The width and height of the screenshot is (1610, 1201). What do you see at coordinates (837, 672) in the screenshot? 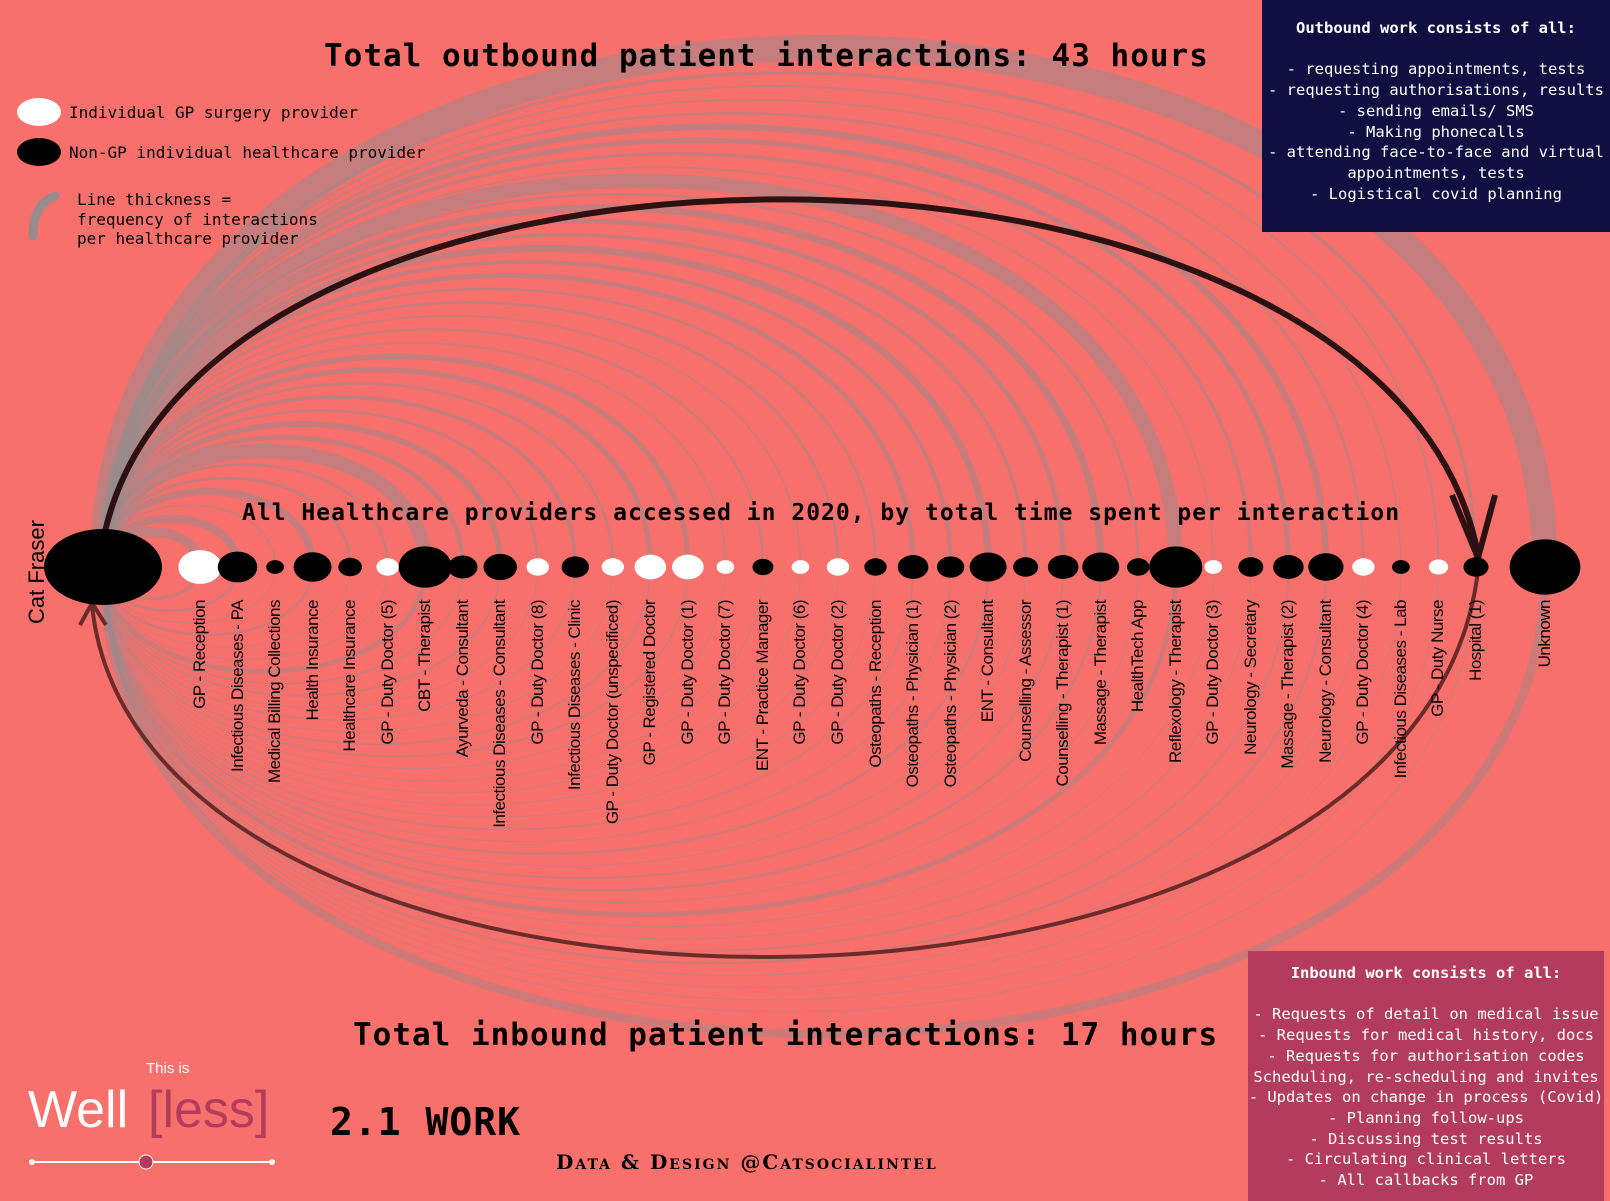
I see `provider-label: GP - Duty Doctor (2)` at bounding box center [837, 672].